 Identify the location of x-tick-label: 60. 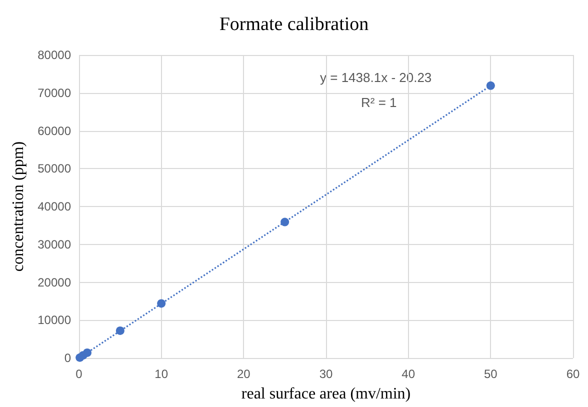
(573, 374).